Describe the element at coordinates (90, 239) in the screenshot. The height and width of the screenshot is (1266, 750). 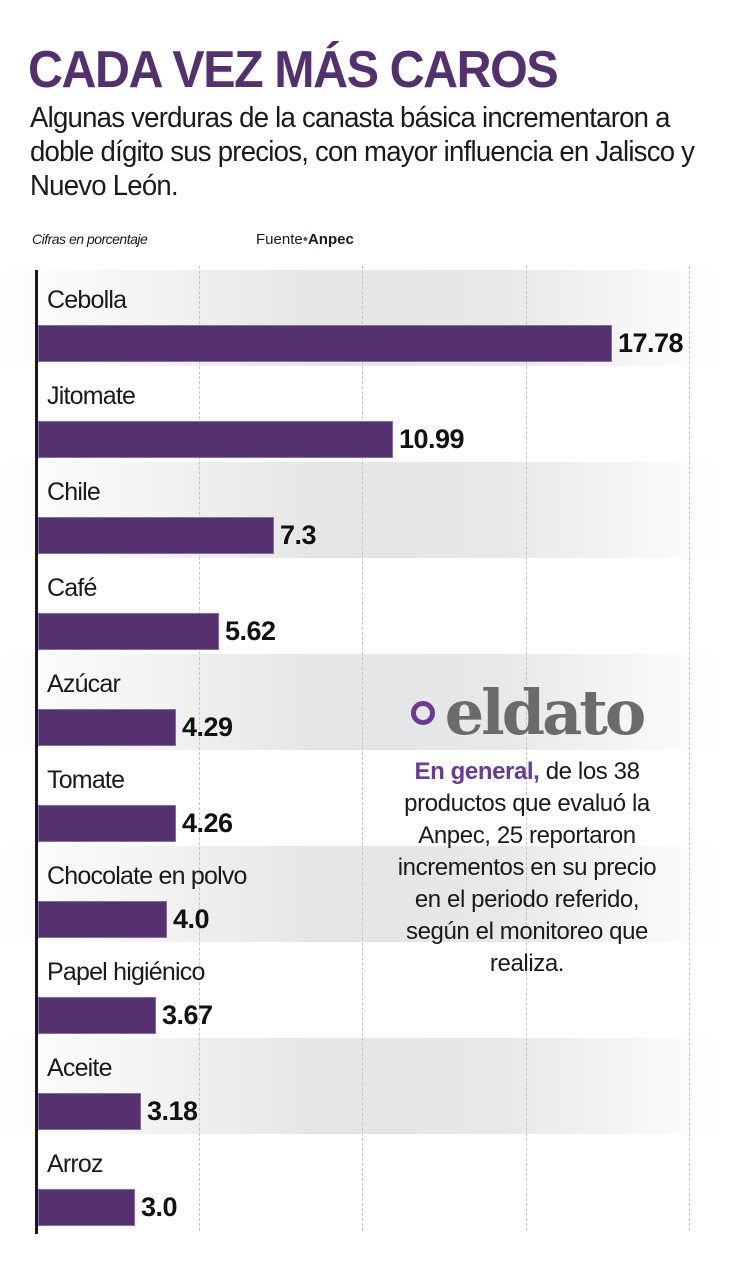
I see `units-note: Cifras en porcentaje` at that location.